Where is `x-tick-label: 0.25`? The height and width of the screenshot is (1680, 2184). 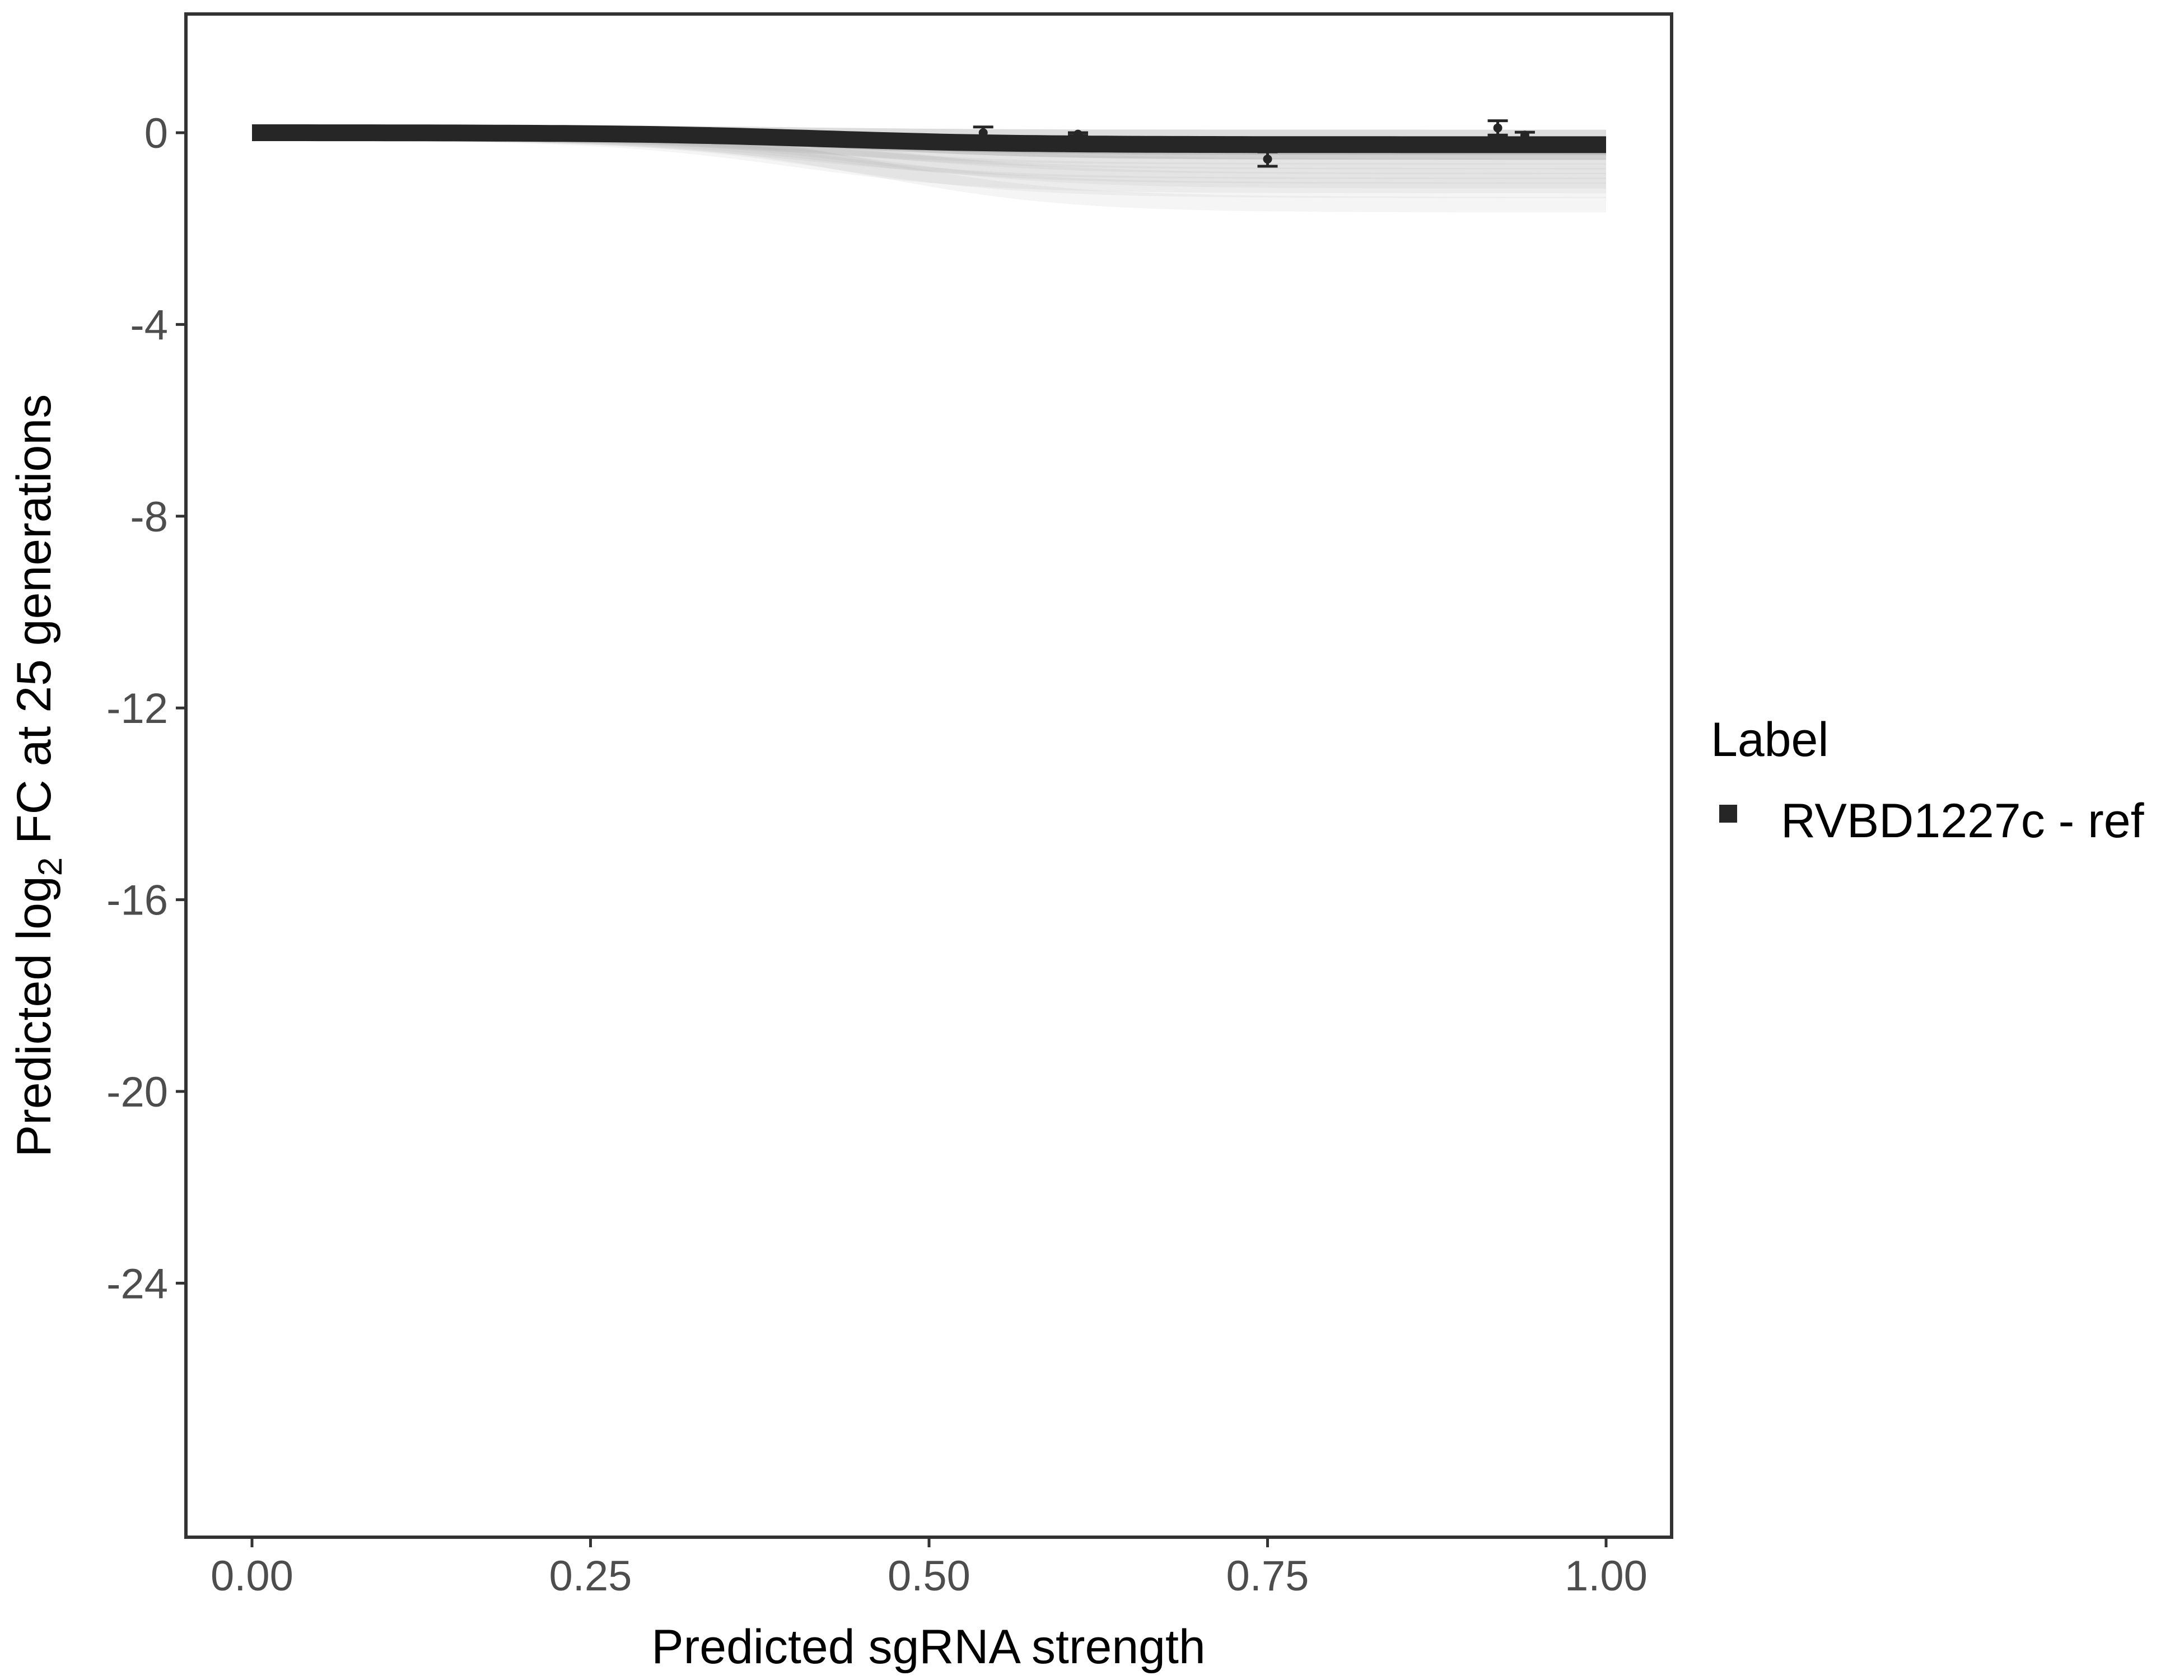
x-tick-label: 0.25 is located at coordinates (591, 1576).